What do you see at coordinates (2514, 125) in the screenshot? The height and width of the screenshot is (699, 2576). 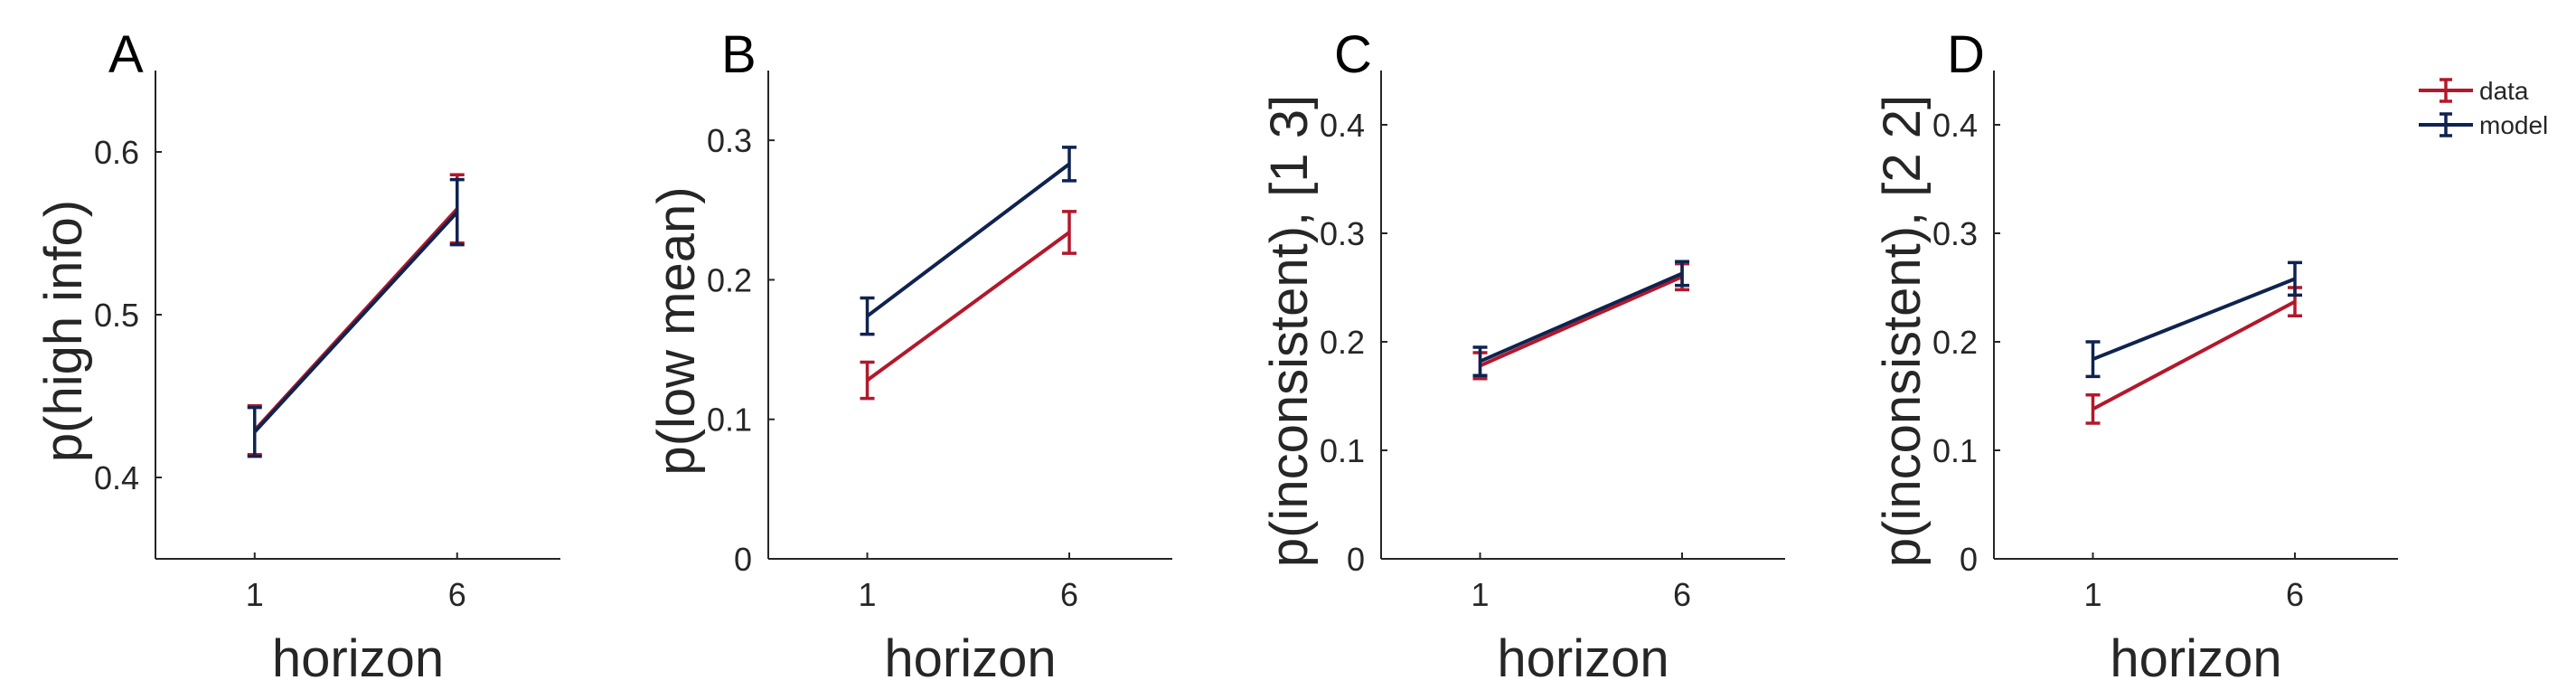 I see `legend-label: model` at bounding box center [2514, 125].